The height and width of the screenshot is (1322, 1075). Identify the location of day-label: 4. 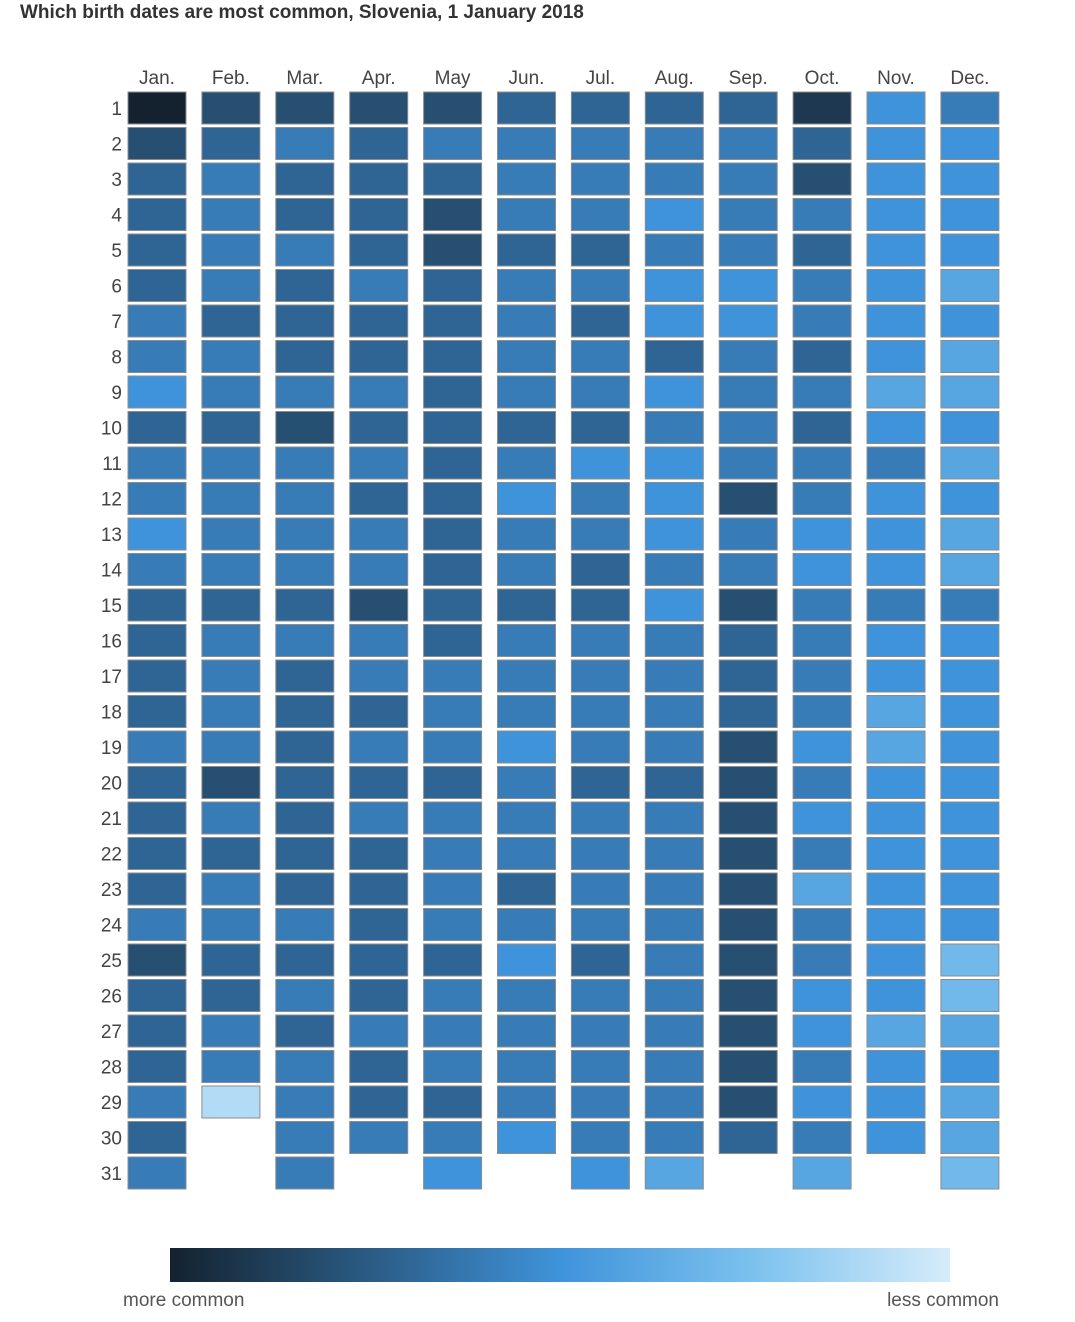
(116, 216).